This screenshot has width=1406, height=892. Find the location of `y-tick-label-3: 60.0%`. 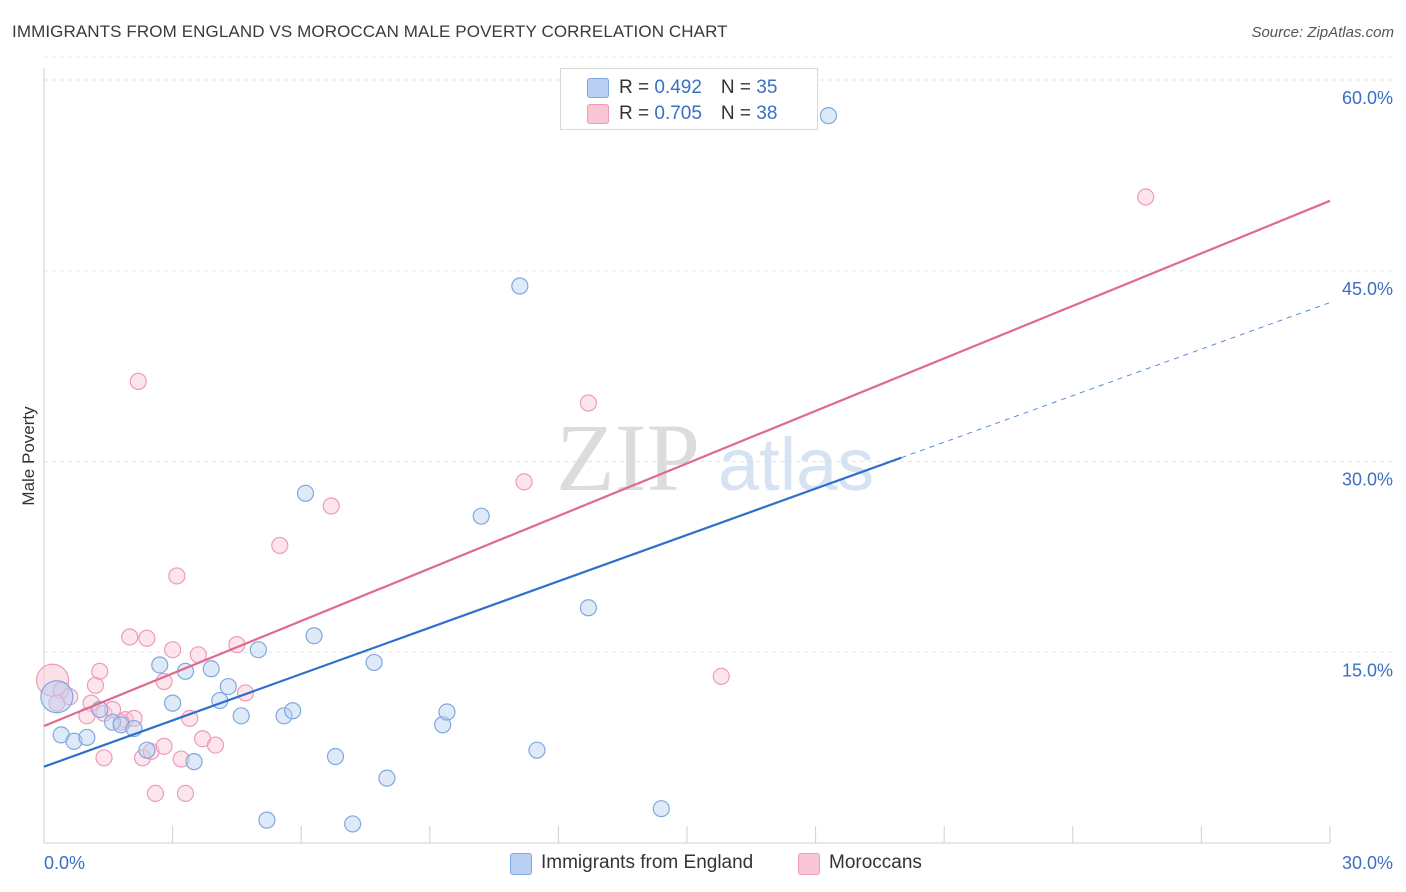

y-tick-label-3: 60.0% is located at coordinates (1367, 98).